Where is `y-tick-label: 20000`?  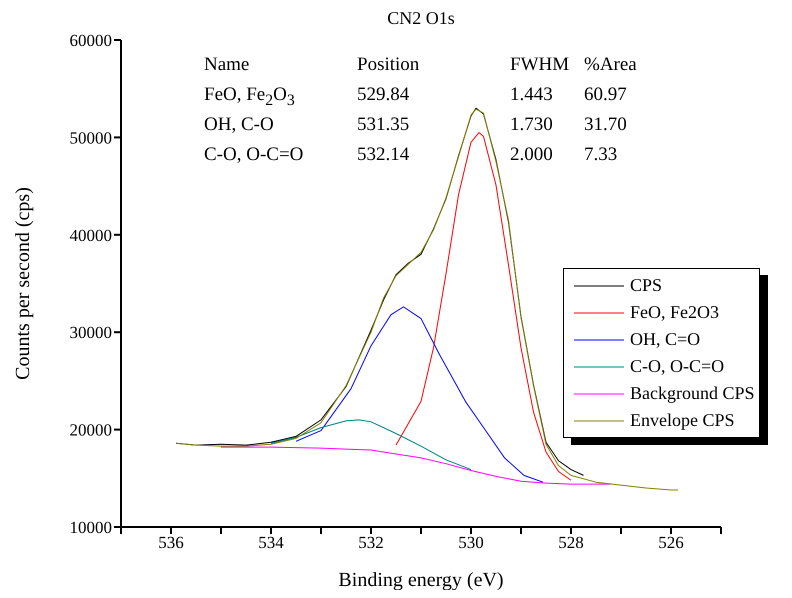 y-tick-label: 20000 is located at coordinates (91, 430).